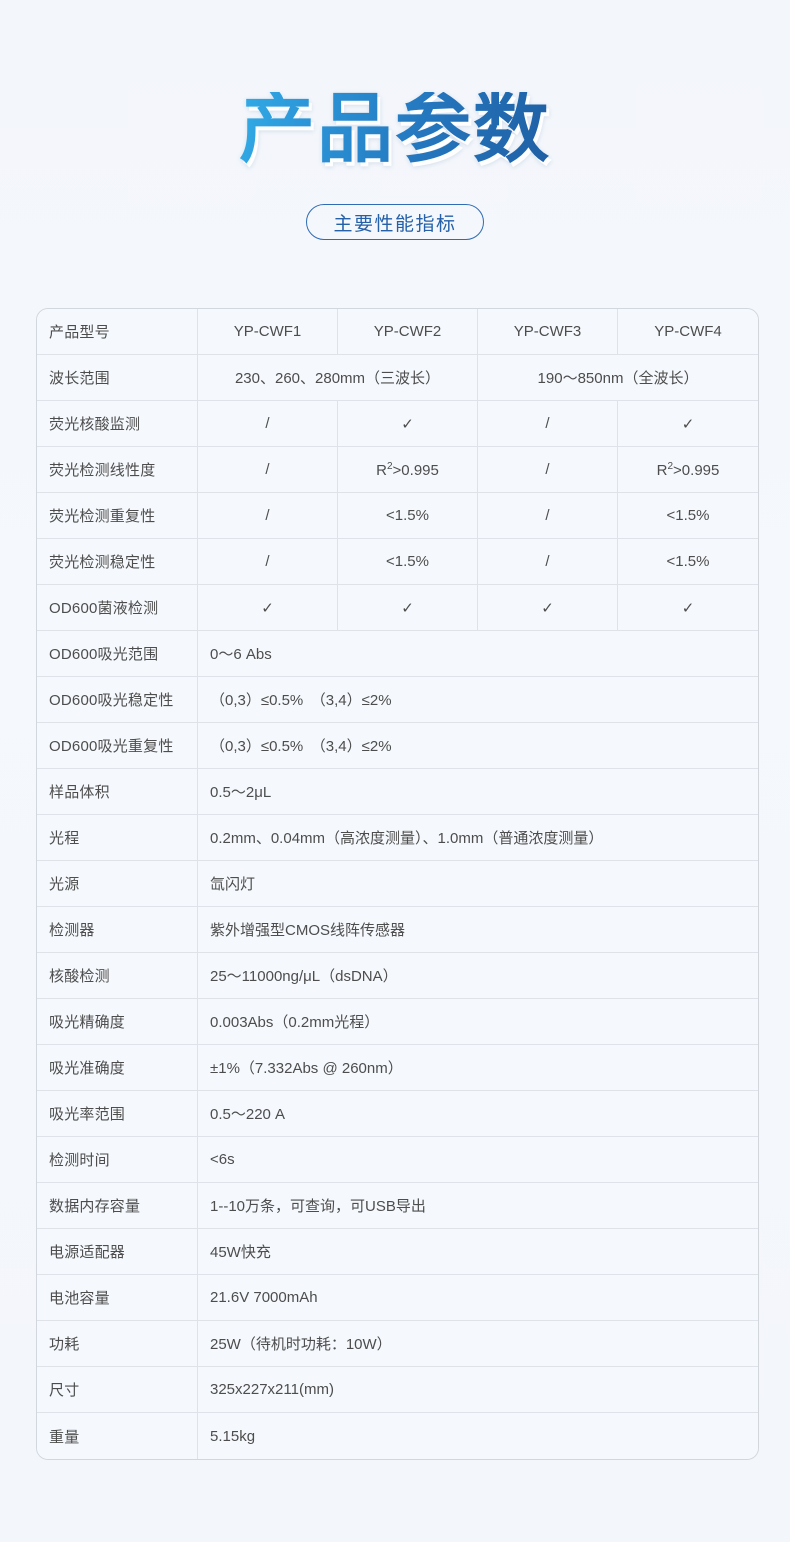 Image resolution: width=790 pixels, height=1542 pixels. Describe the element at coordinates (117, 424) in the screenshot. I see `row-label-荧光核酸监测: 荧光核酸监测` at that location.